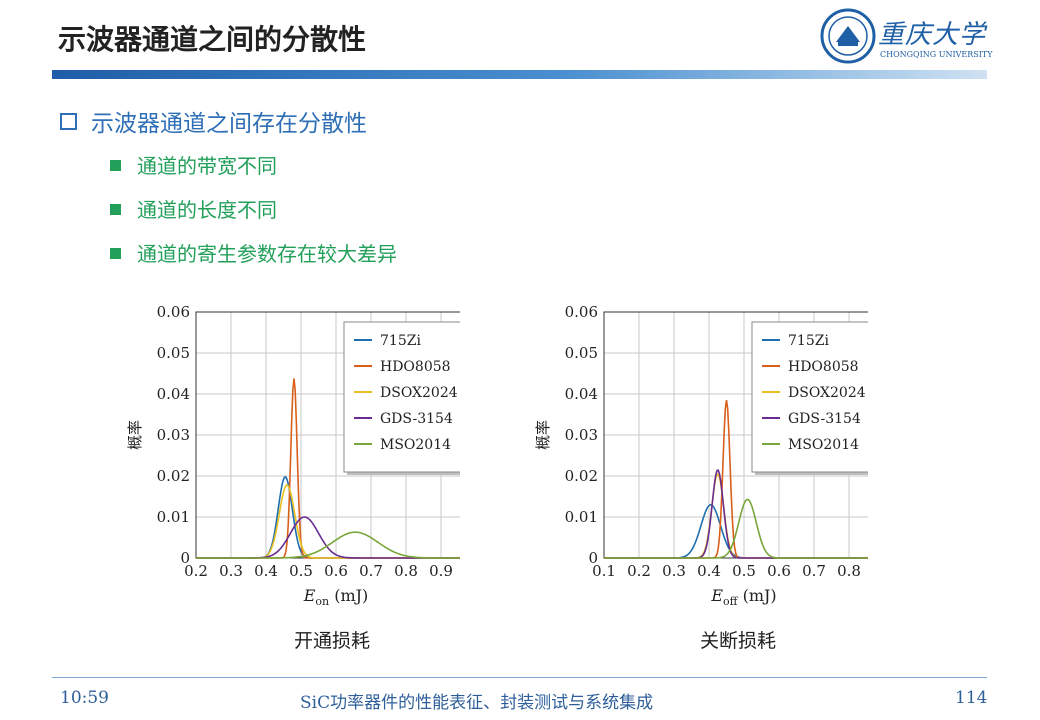  Describe the element at coordinates (519, 677) in the screenshot. I see `footer-divider` at that location.